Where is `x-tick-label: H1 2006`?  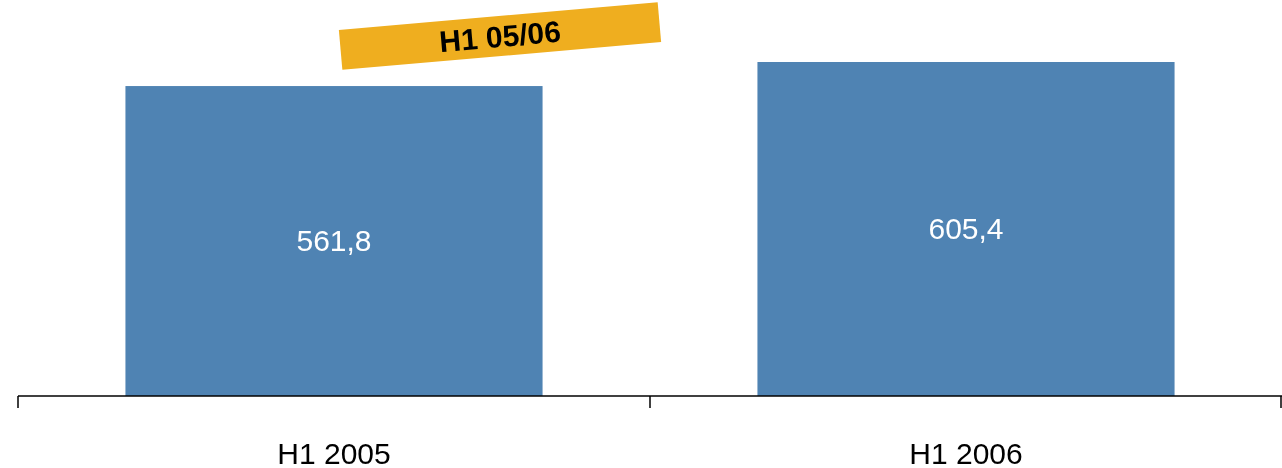 x-tick-label: H1 2006 is located at coordinates (966, 452).